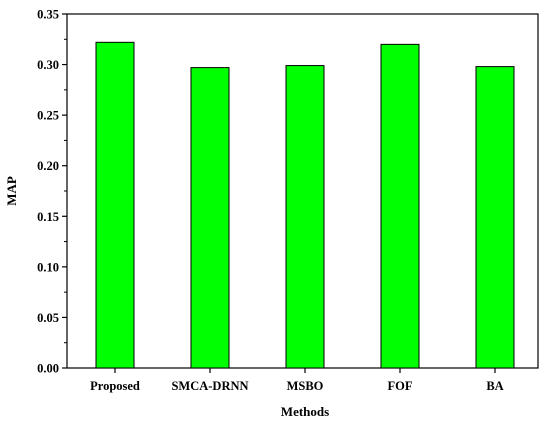 The height and width of the screenshot is (422, 550). Describe the element at coordinates (305, 217) in the screenshot. I see `bar-msbo` at that location.